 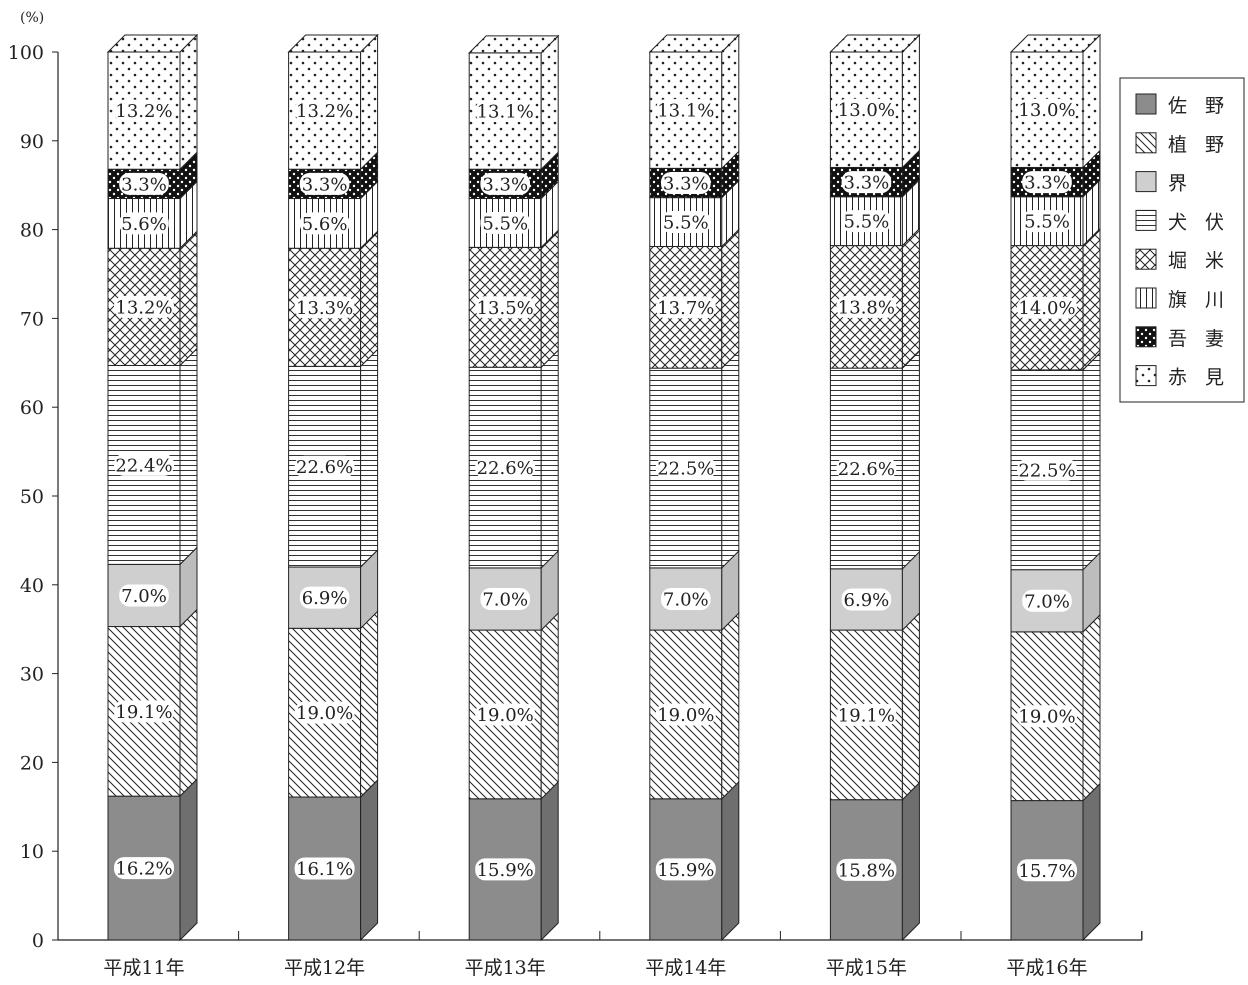 I want to click on data-label: 13.1%, so click(x=505, y=112).